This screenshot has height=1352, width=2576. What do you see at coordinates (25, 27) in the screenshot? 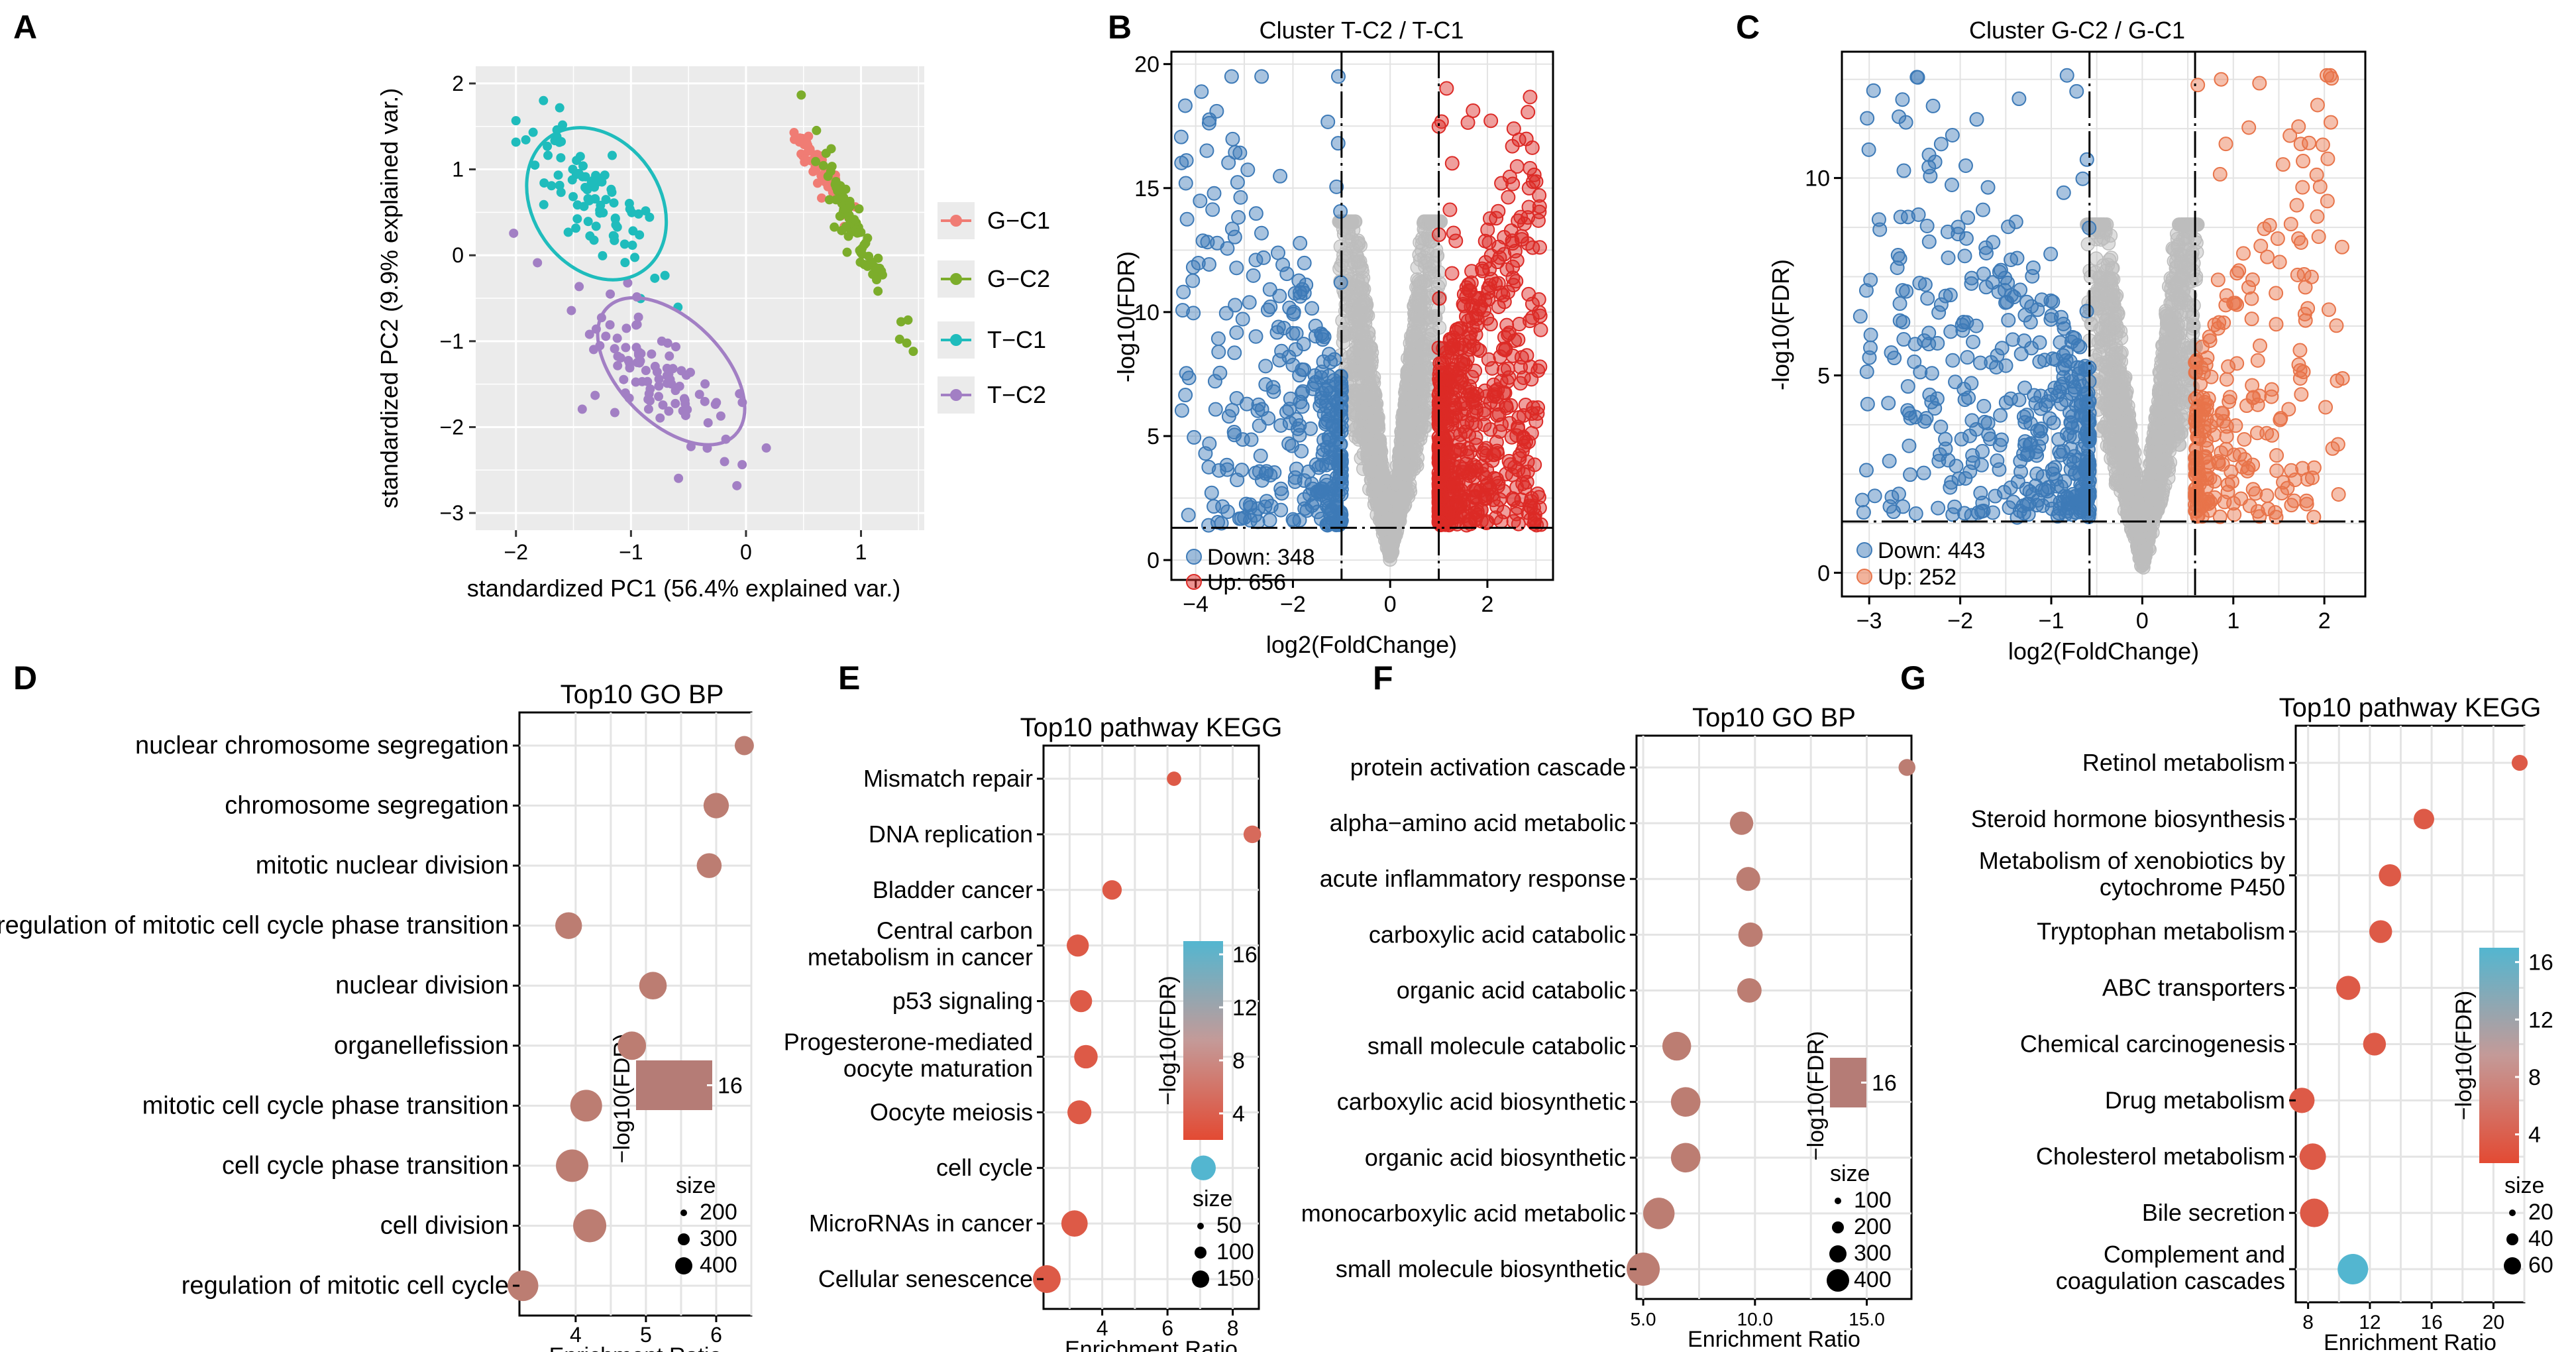
I see `panel-letter-a: A` at bounding box center [25, 27].